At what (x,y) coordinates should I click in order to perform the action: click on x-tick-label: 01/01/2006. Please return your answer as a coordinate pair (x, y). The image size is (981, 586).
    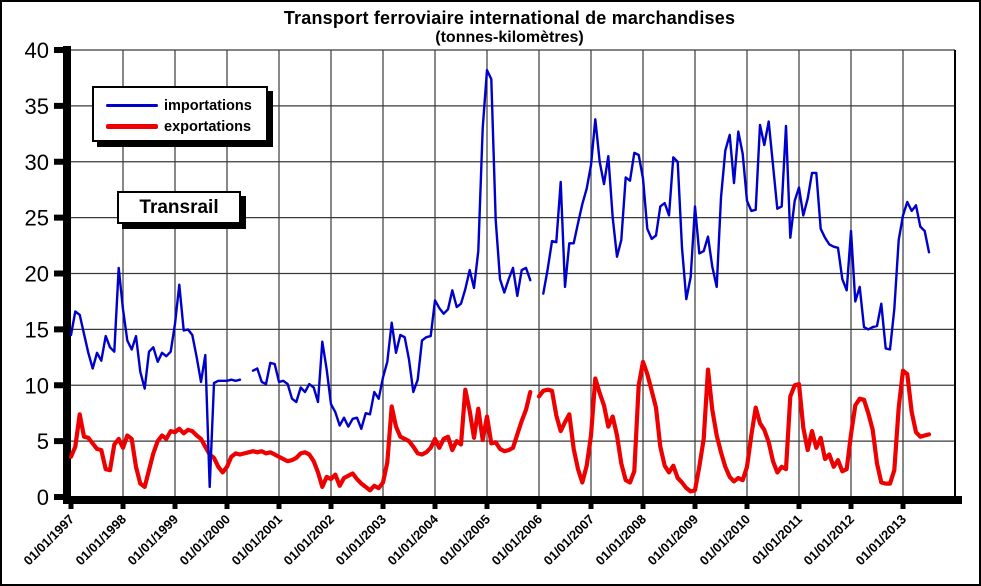
    Looking at the image, I should click on (516, 540).